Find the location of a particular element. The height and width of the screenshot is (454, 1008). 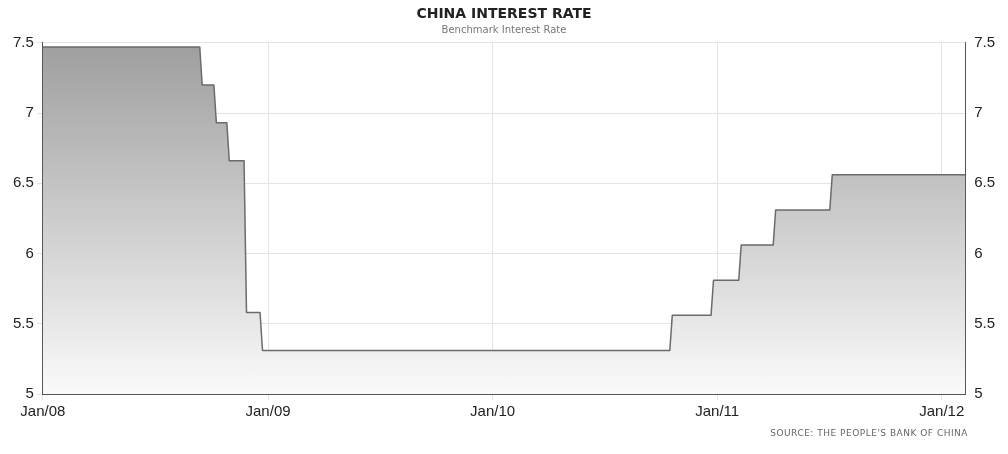

chart-title: CHINA INTEREST RATE is located at coordinates (504, 13).